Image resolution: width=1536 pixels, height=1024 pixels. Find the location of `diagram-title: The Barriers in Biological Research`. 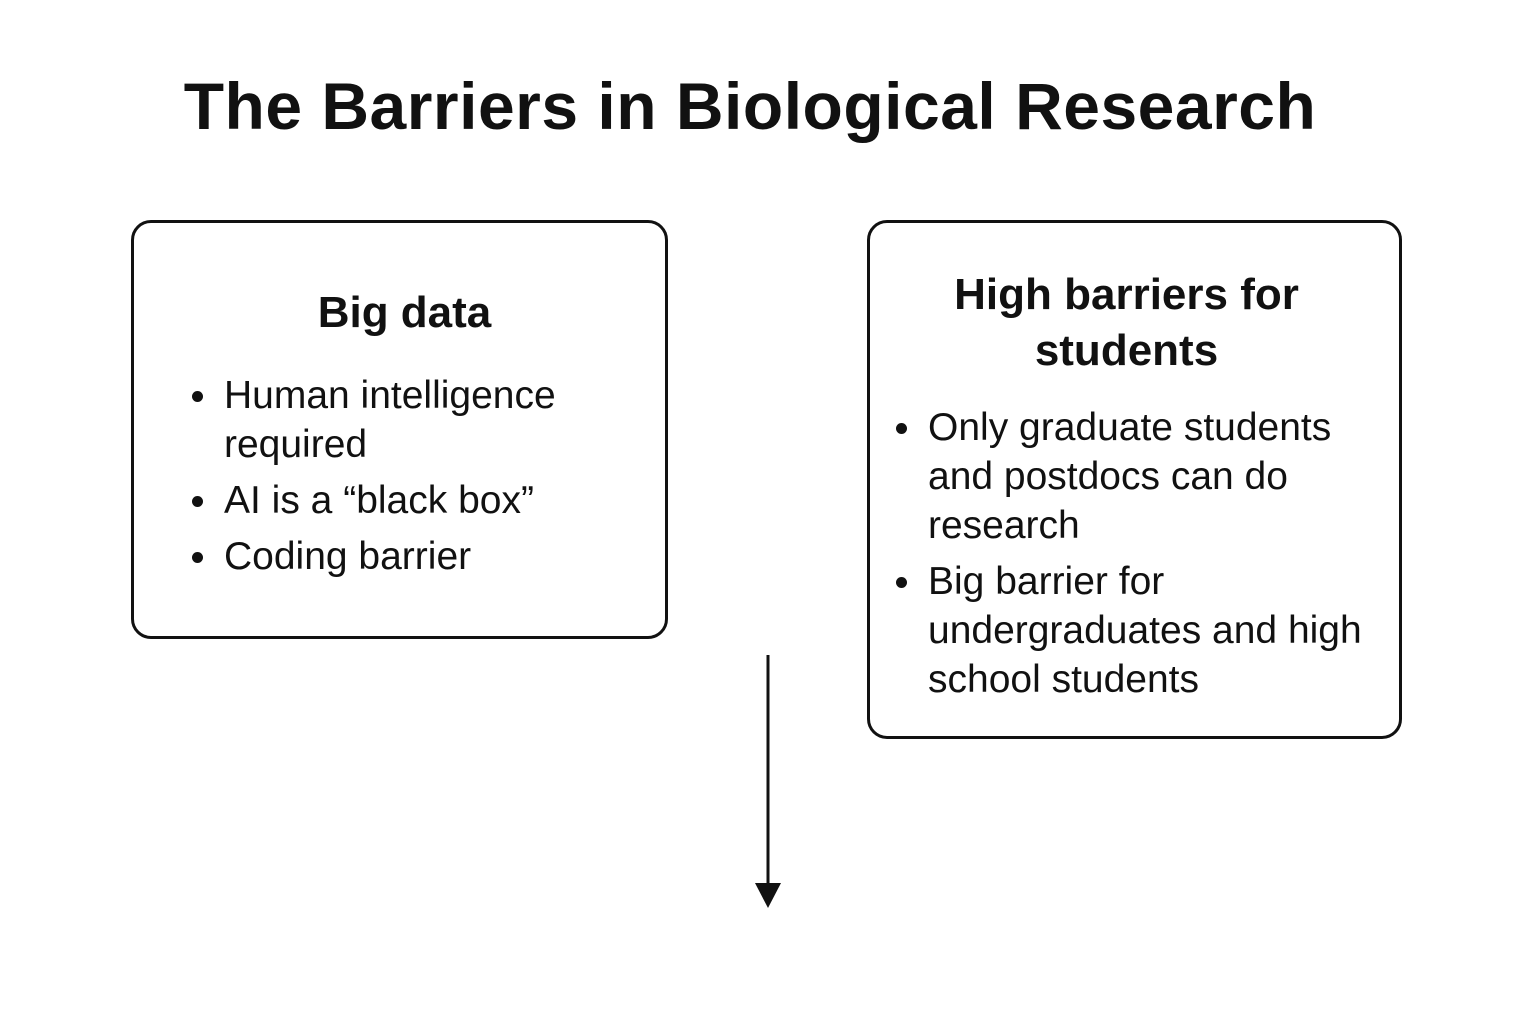

diagram-title: The Barriers in Biological Research is located at coordinates (750, 106).